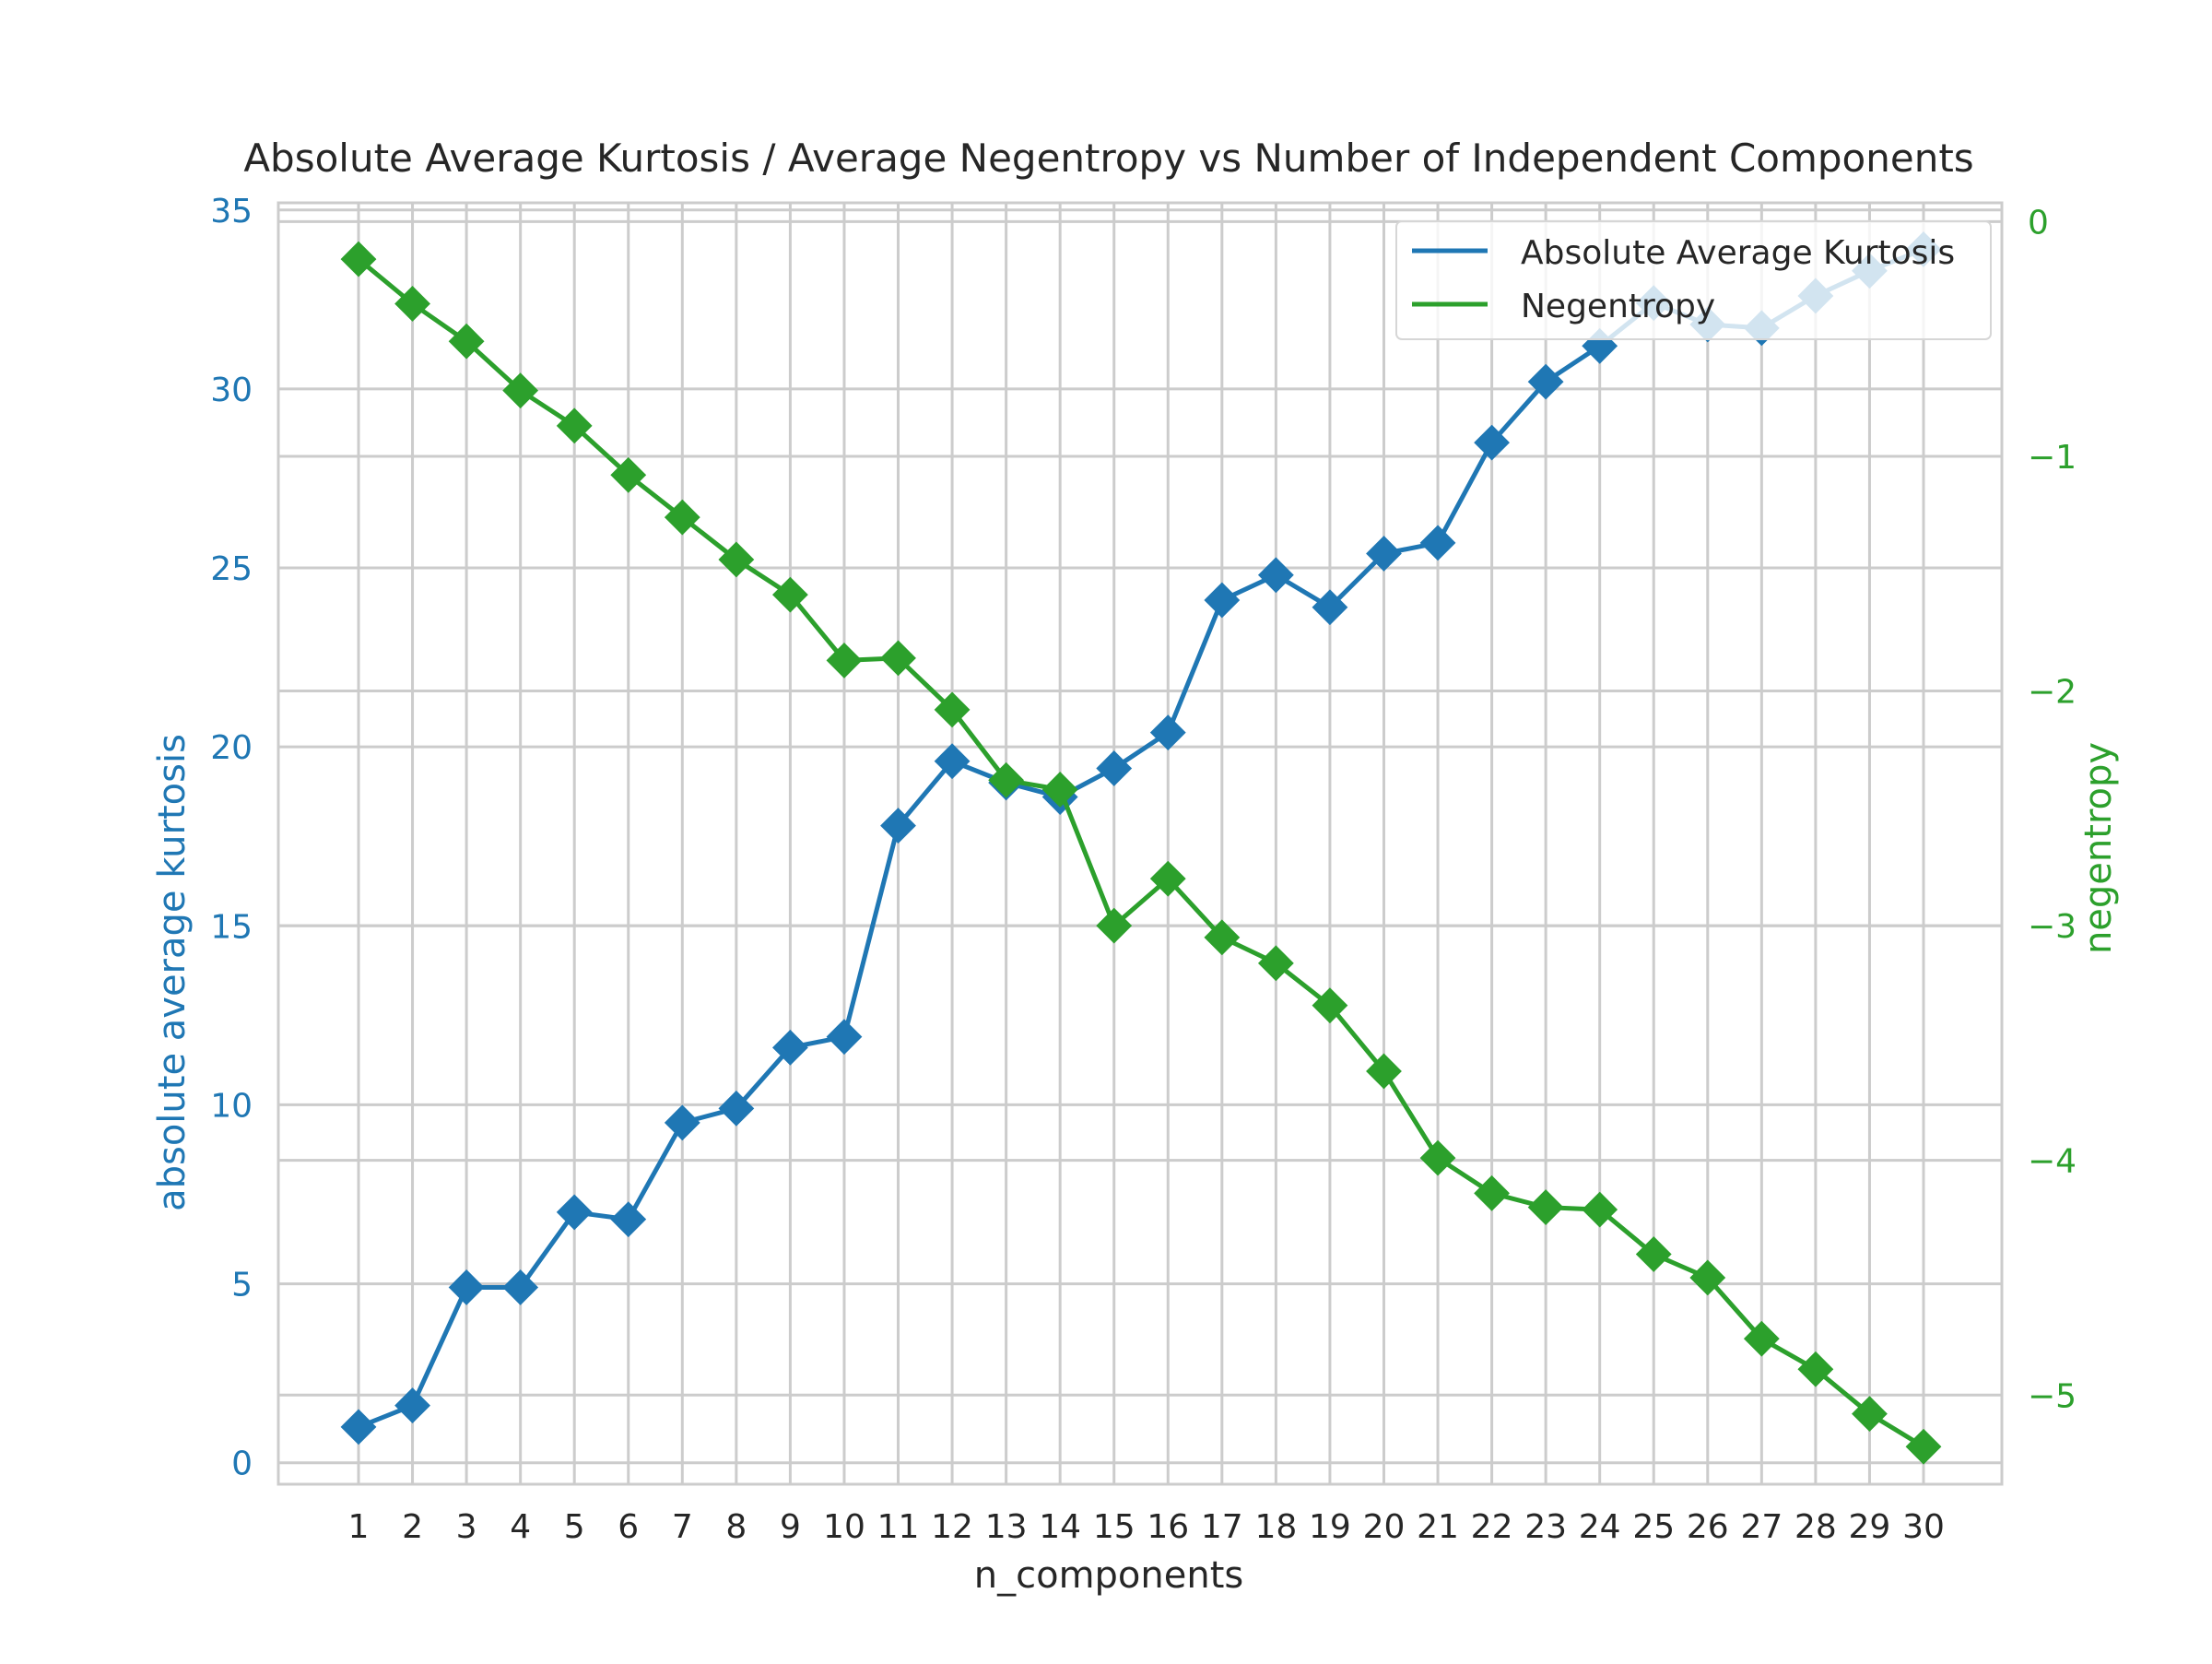  What do you see at coordinates (1708, 1527) in the screenshot?
I see `x-tick-label: 26` at bounding box center [1708, 1527].